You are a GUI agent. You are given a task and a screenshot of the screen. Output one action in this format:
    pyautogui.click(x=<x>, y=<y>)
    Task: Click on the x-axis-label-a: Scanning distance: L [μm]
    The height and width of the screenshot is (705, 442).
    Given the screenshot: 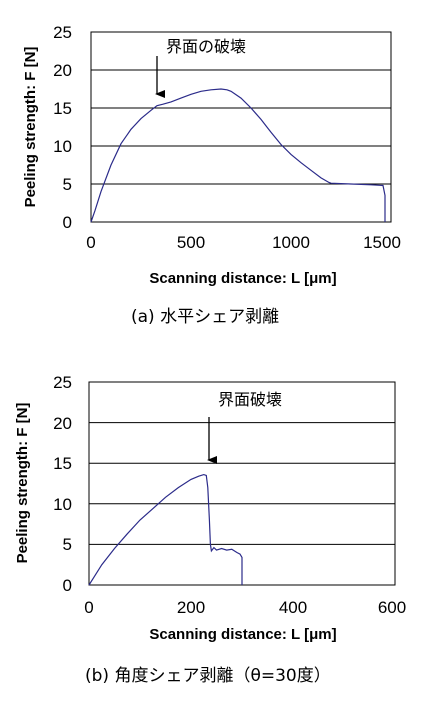 What is the action you would take?
    pyautogui.click(x=242, y=278)
    